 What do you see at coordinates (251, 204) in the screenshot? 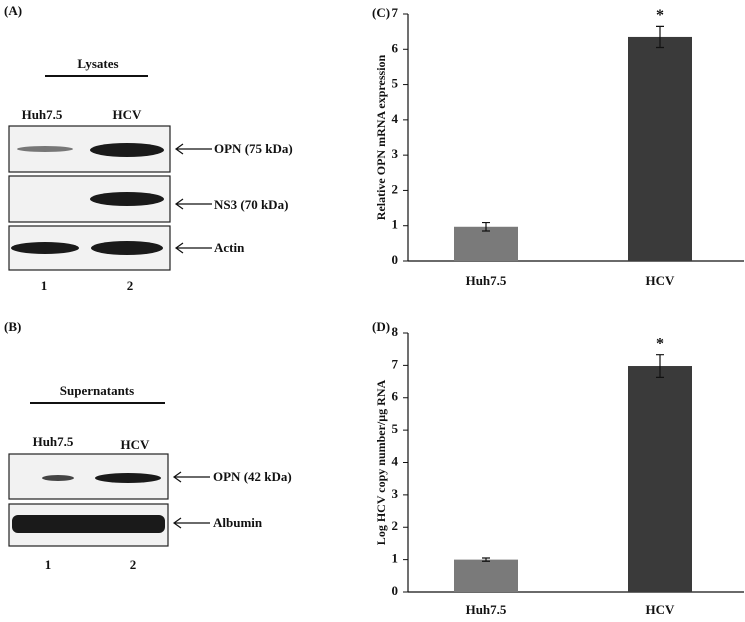
I see `row-label: NS3 (70 kDa)` at bounding box center [251, 204].